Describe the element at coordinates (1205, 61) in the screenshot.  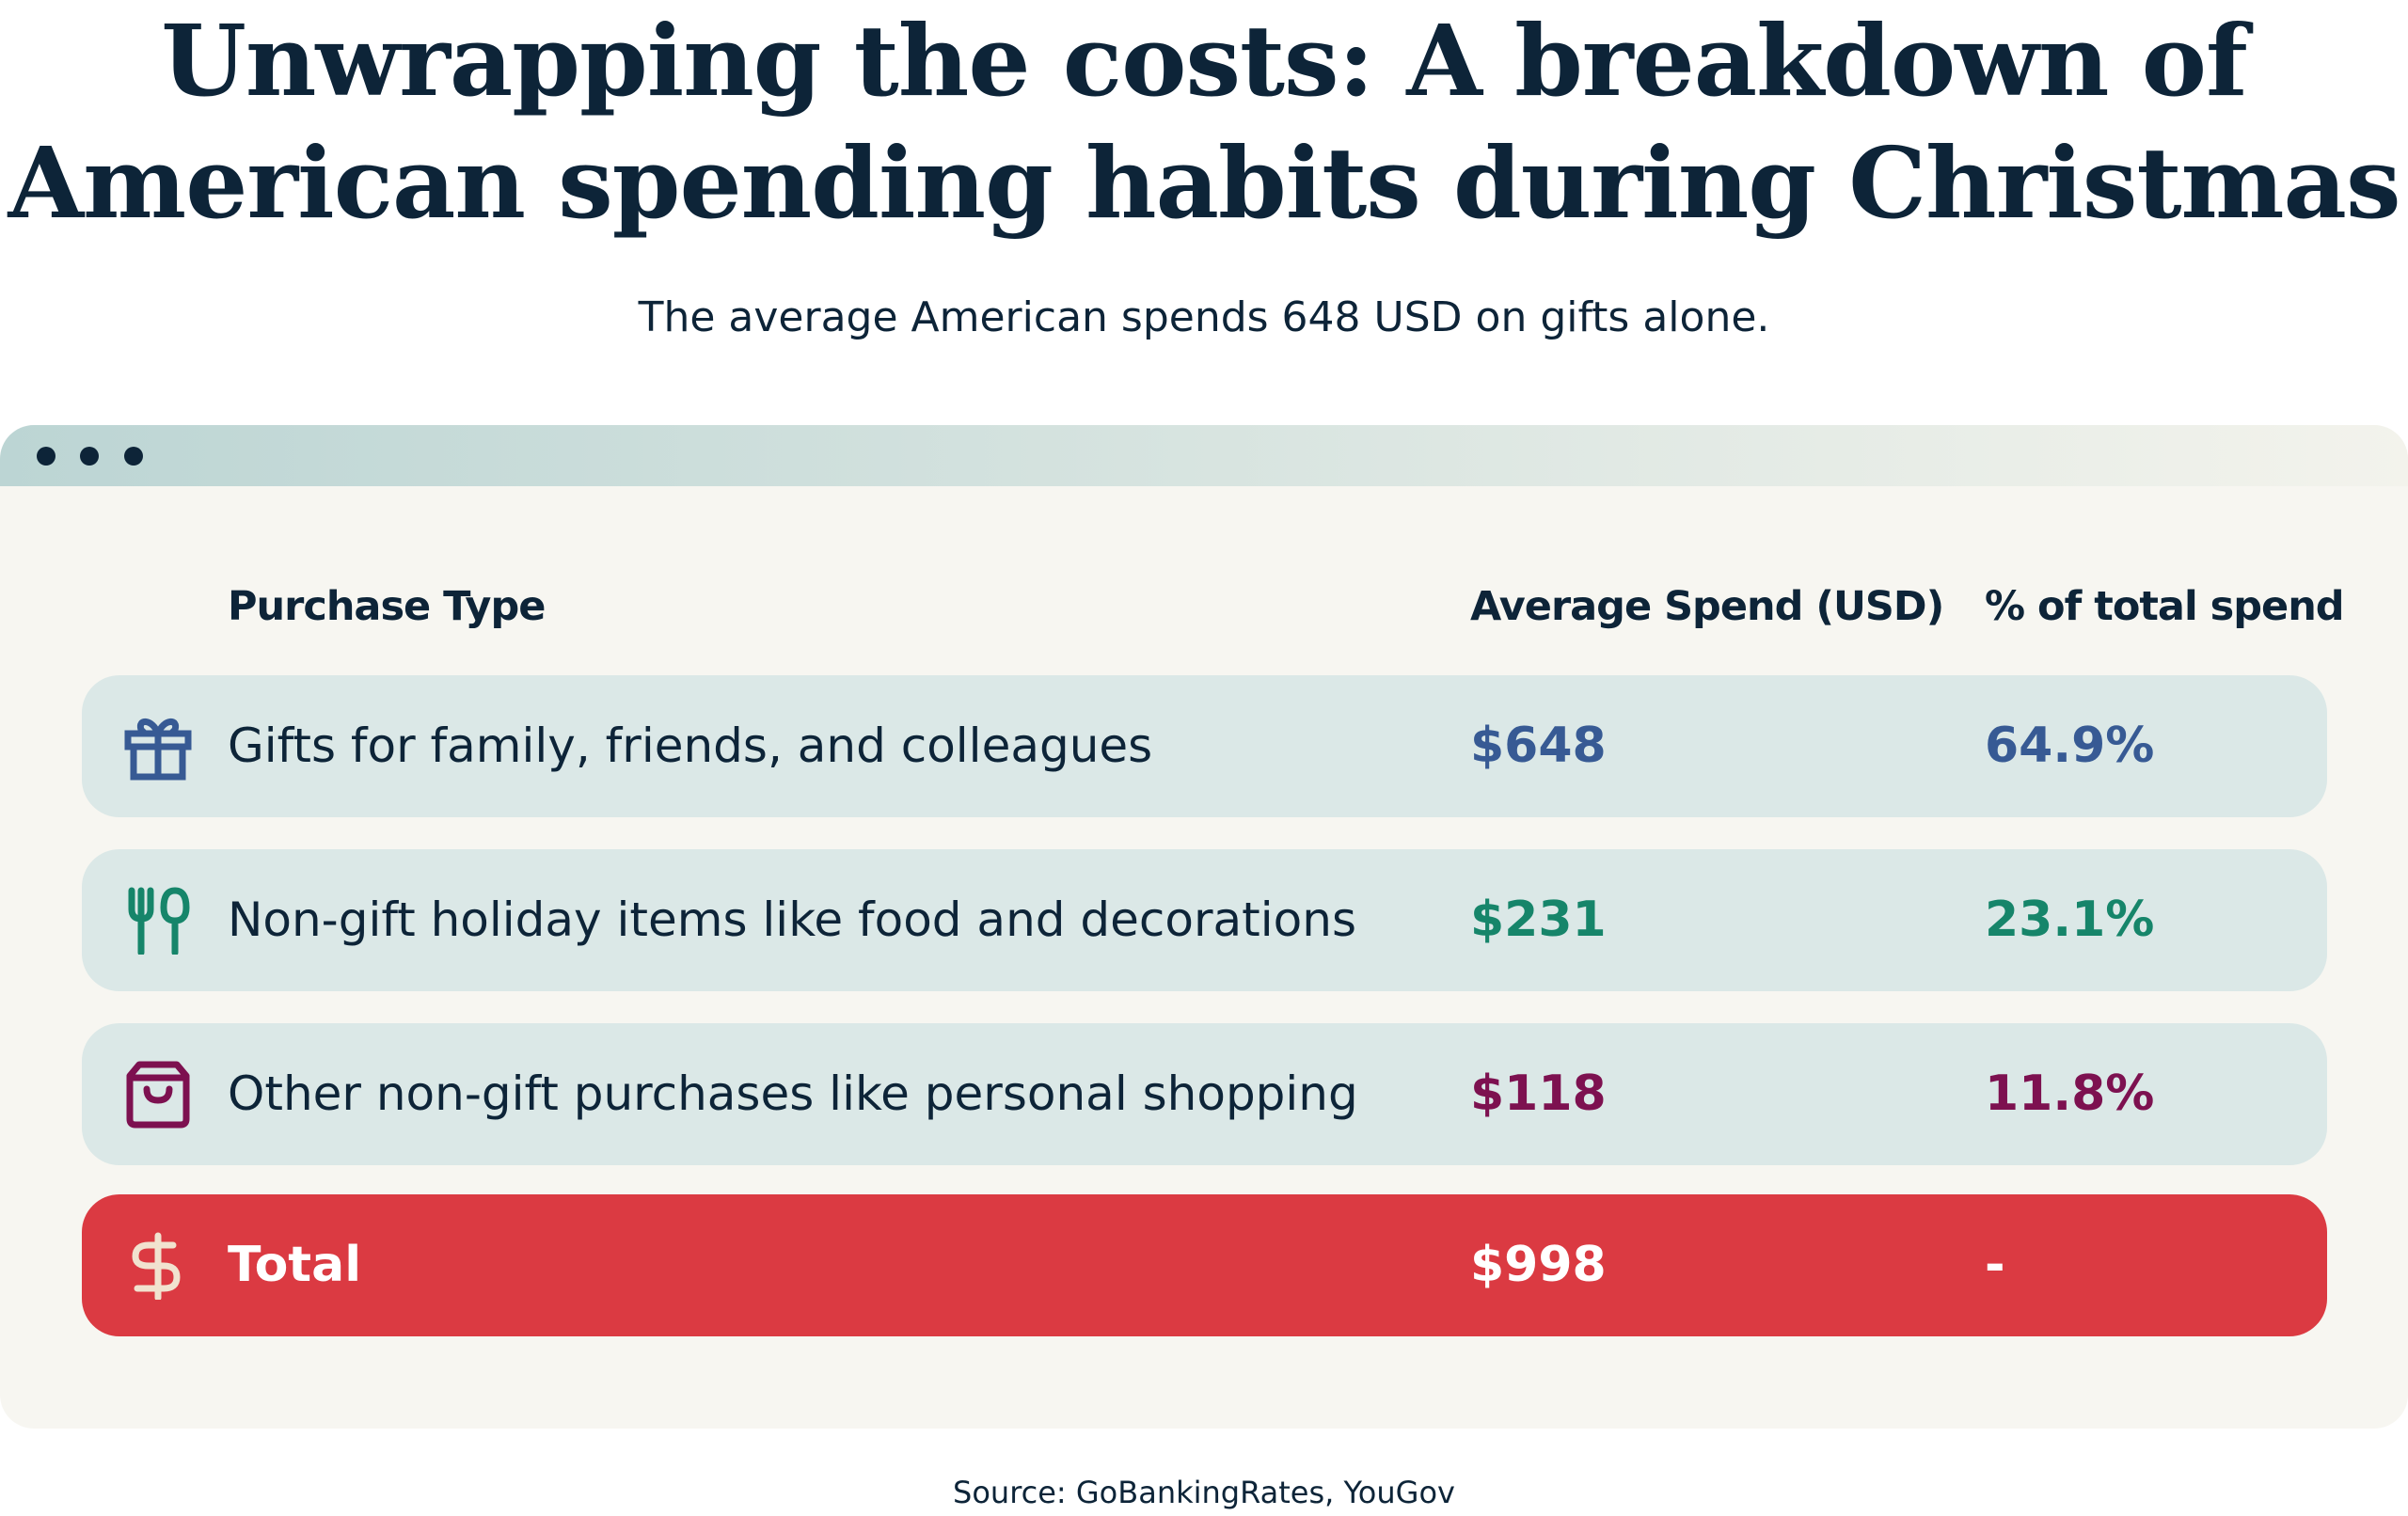
I see `title-line-1: Unwrapping the costs: A breakdown of` at that location.